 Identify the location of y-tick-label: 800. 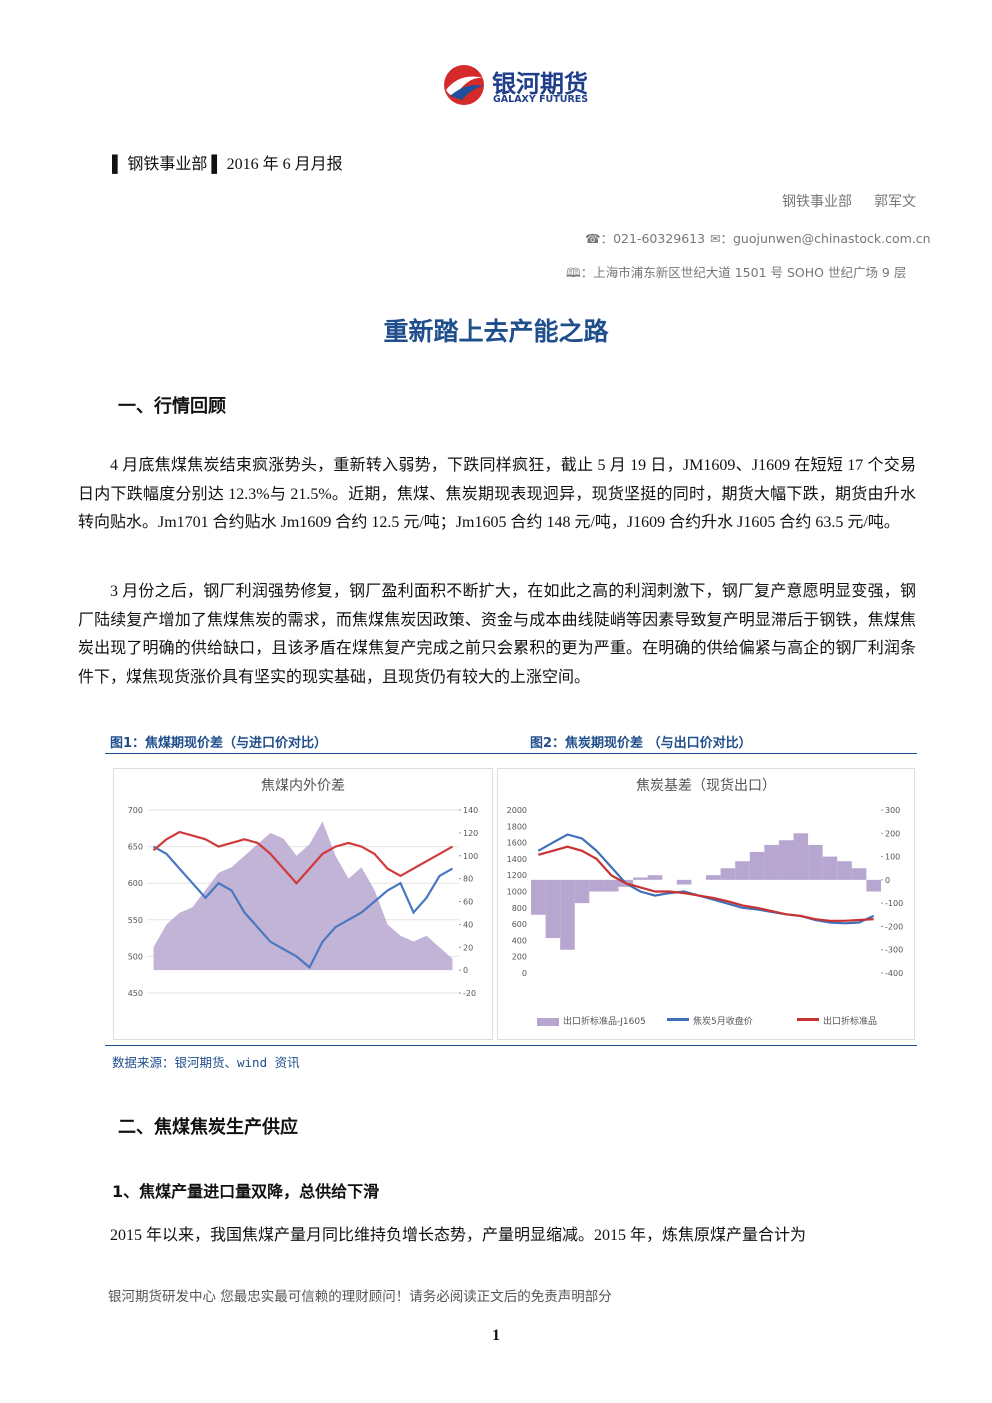
(519, 908).